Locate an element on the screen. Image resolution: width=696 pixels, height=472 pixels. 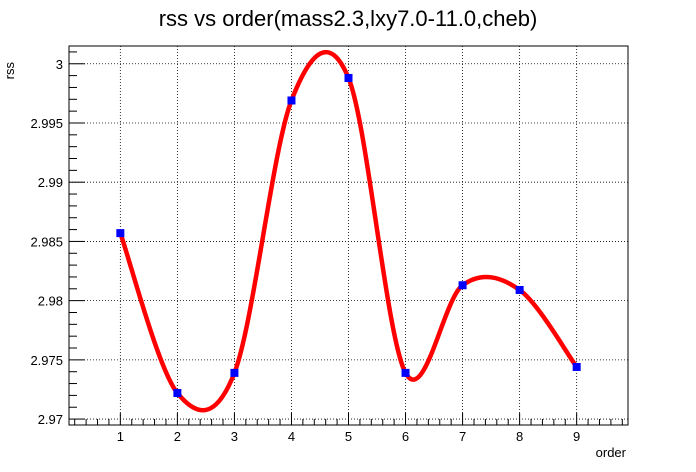
y-tick-label: 2.98 is located at coordinates (50, 301).